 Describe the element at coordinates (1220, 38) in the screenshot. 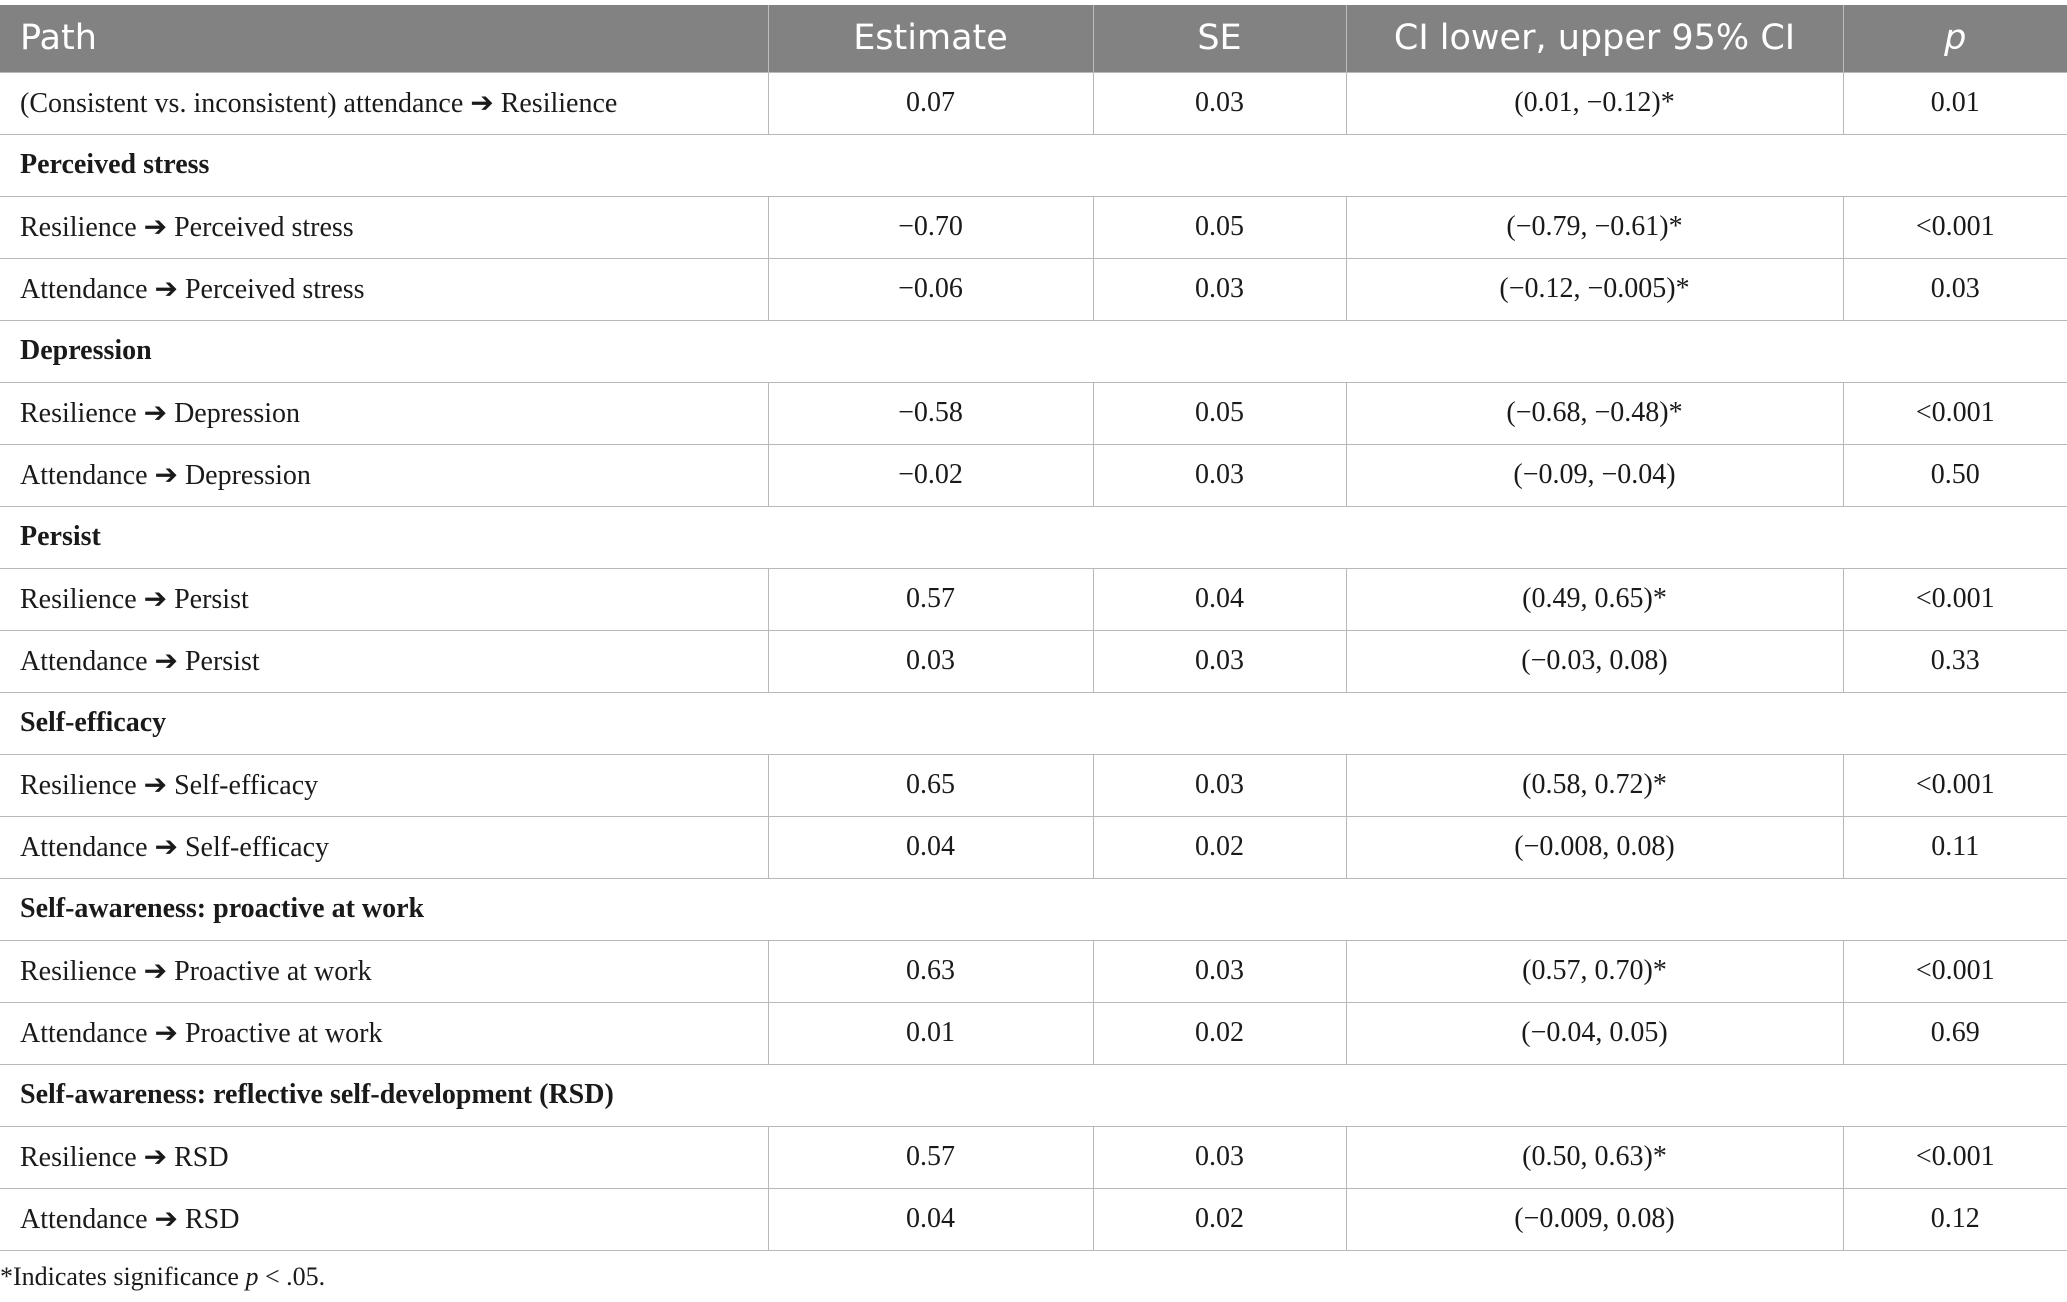

I see `header-se: SE` at that location.